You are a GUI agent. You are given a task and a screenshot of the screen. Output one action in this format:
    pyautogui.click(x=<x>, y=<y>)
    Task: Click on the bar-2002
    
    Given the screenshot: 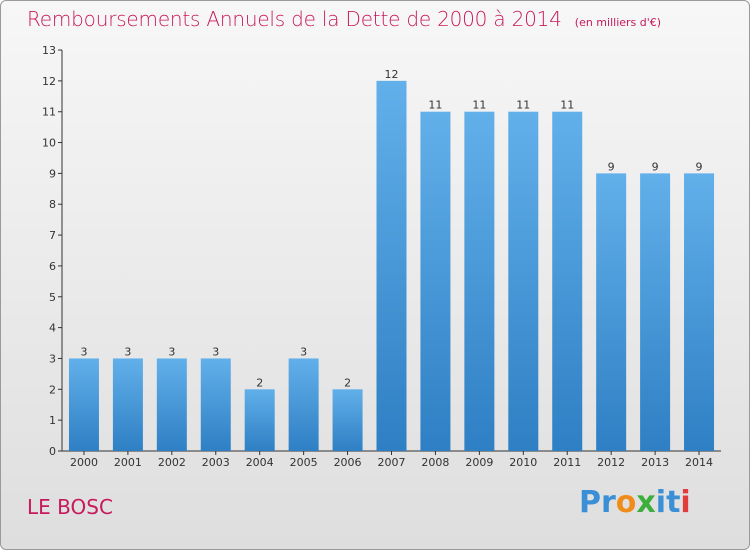 What is the action you would take?
    pyautogui.click(x=171, y=404)
    